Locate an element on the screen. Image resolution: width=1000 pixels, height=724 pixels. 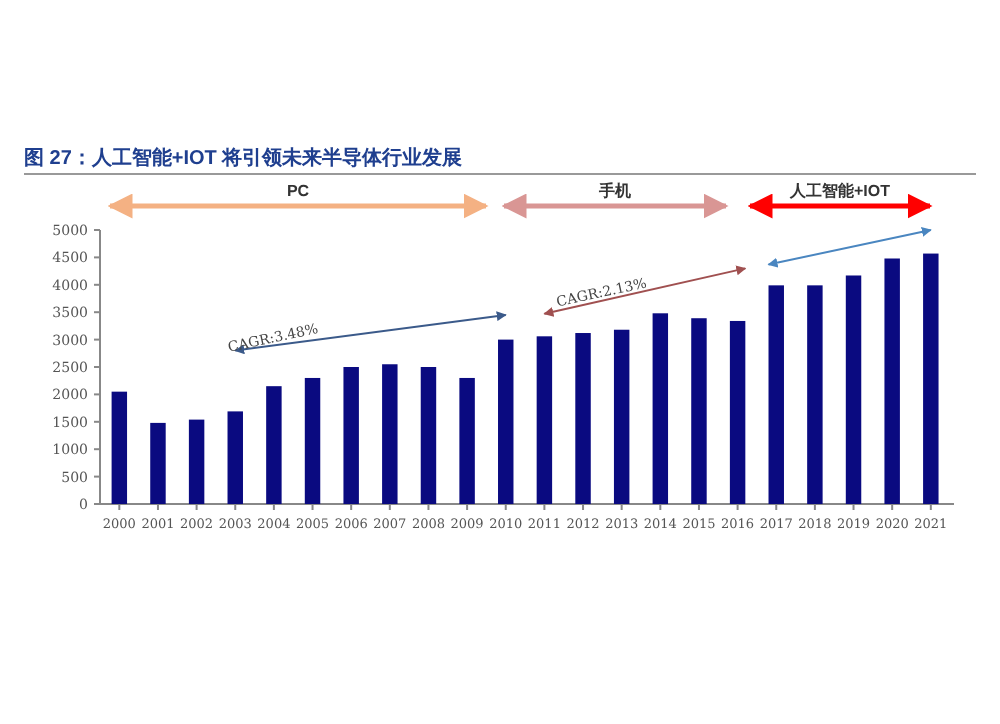
chart-title: 图 27：人工智能+IOT 将引领未来半导体行业发展 is located at coordinates (243, 158).